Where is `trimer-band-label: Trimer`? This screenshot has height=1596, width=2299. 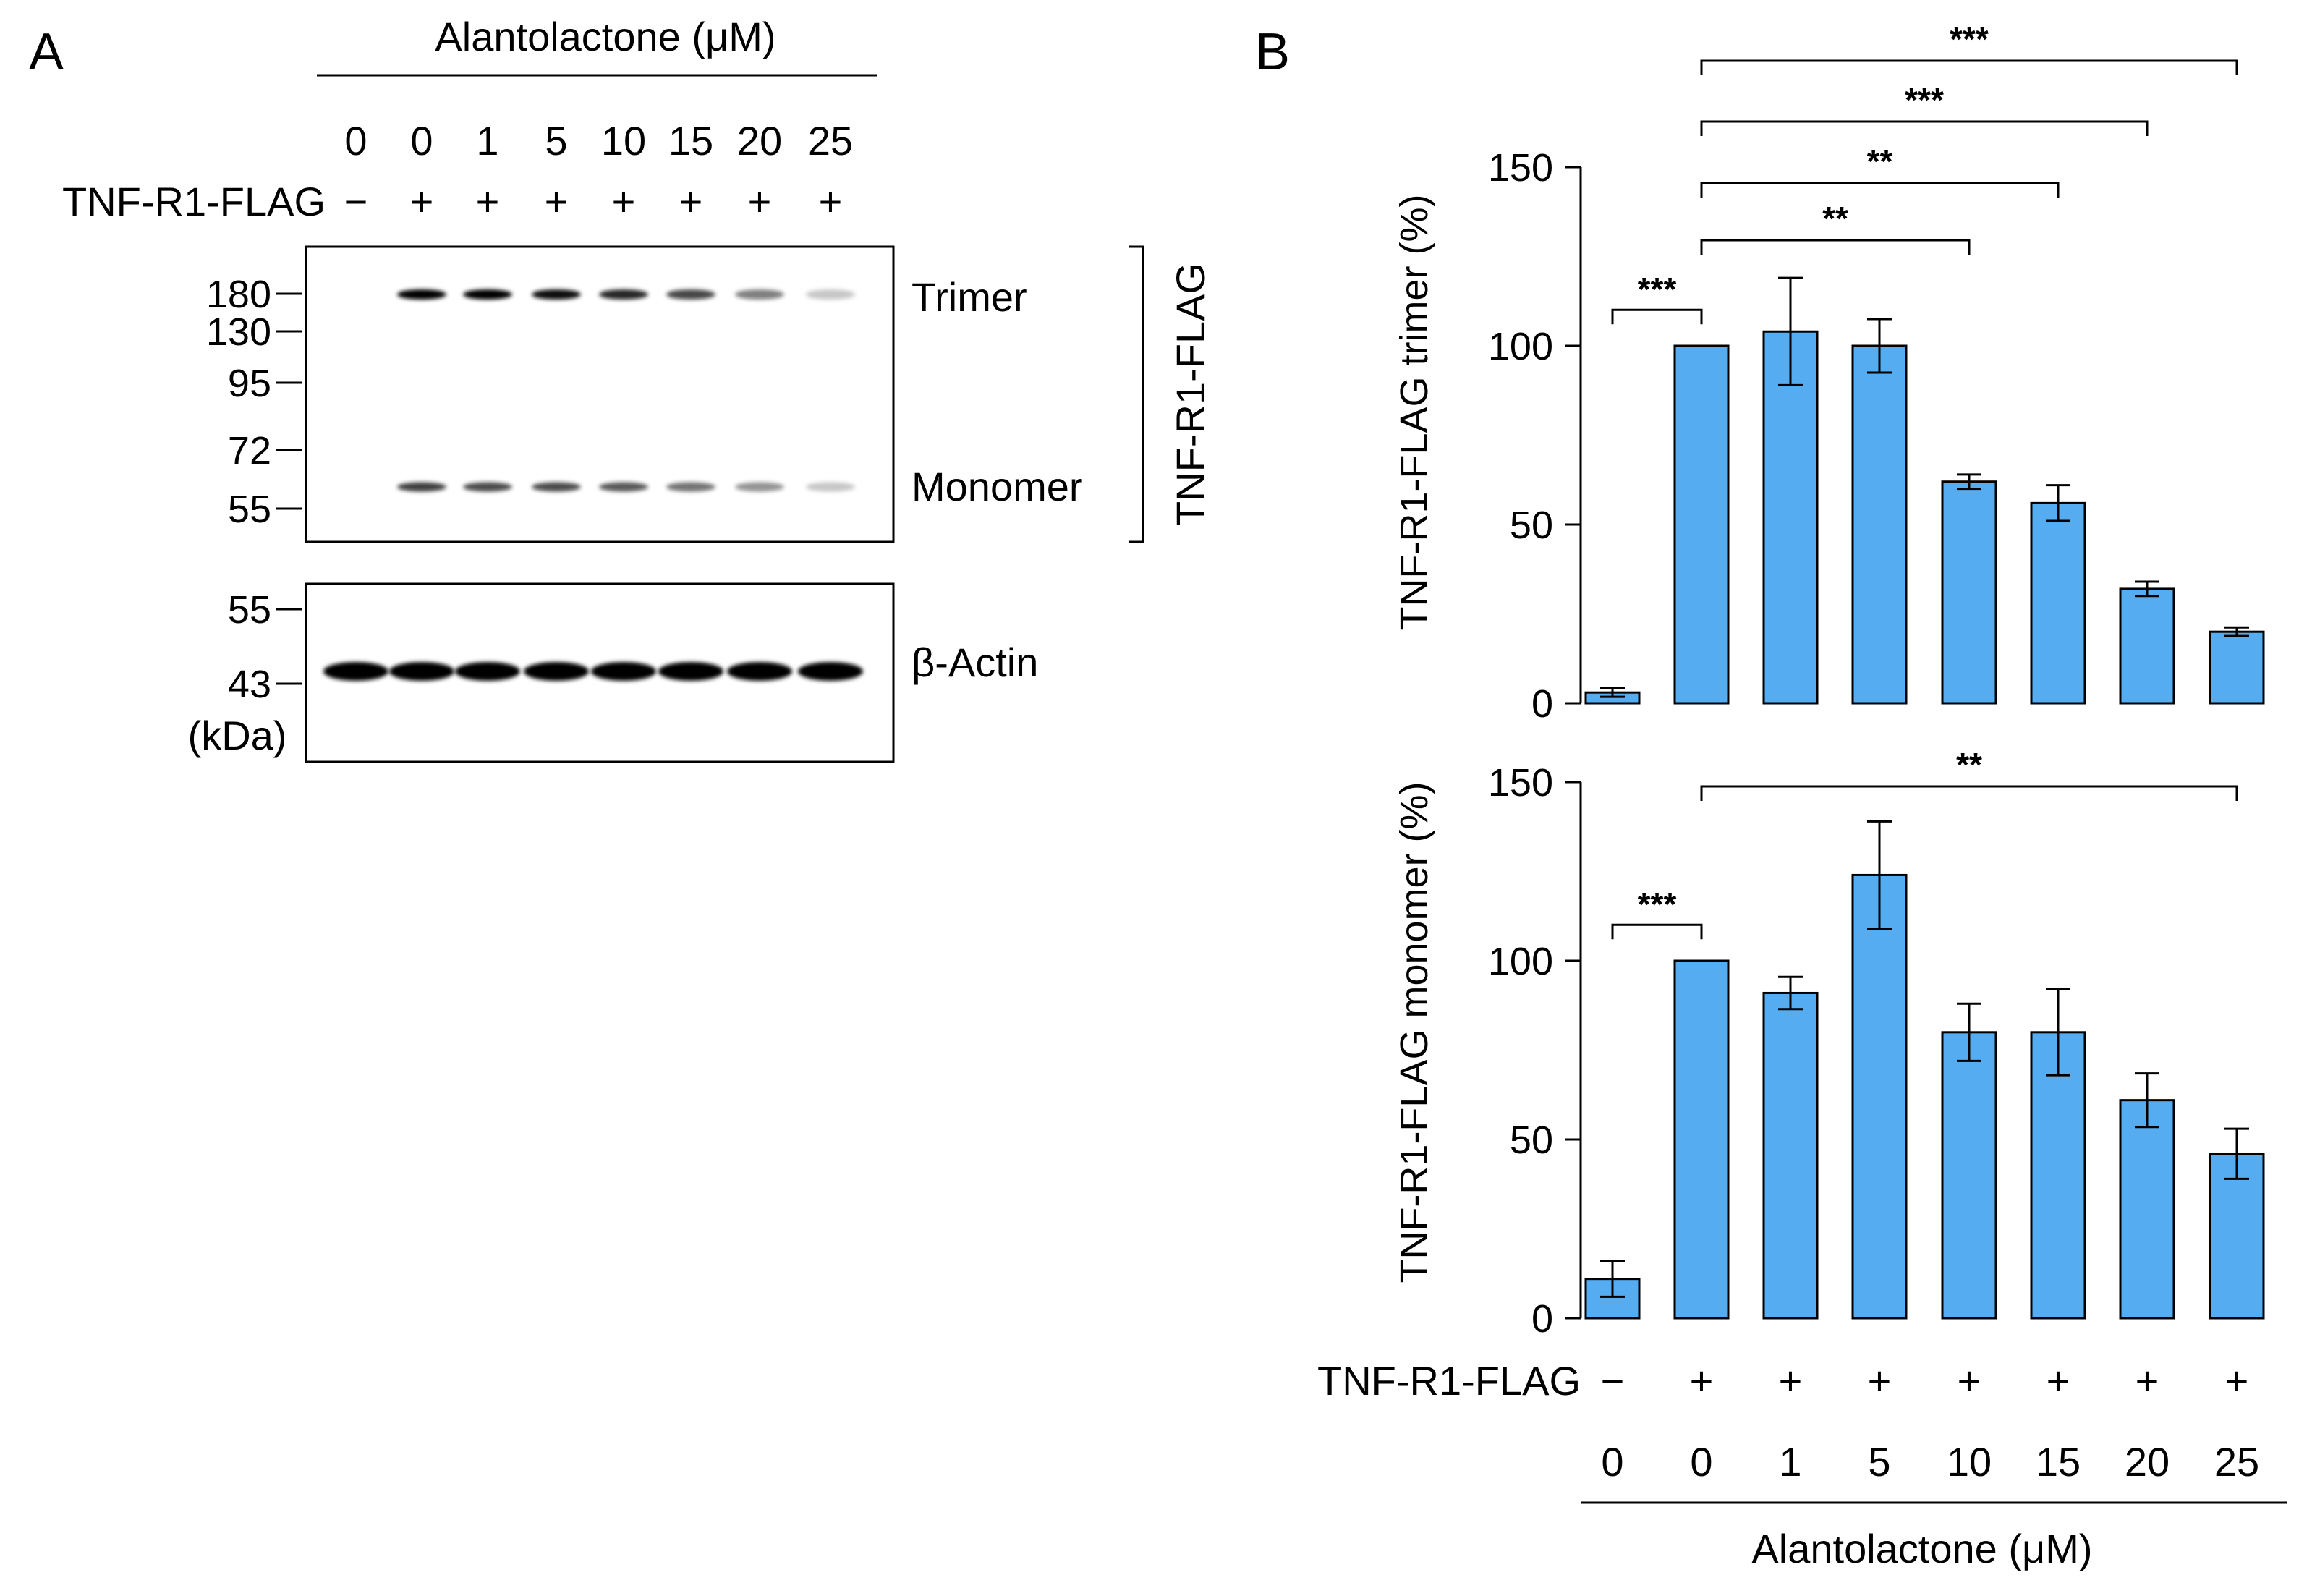
trimer-band-label: Trimer is located at coordinates (969, 297).